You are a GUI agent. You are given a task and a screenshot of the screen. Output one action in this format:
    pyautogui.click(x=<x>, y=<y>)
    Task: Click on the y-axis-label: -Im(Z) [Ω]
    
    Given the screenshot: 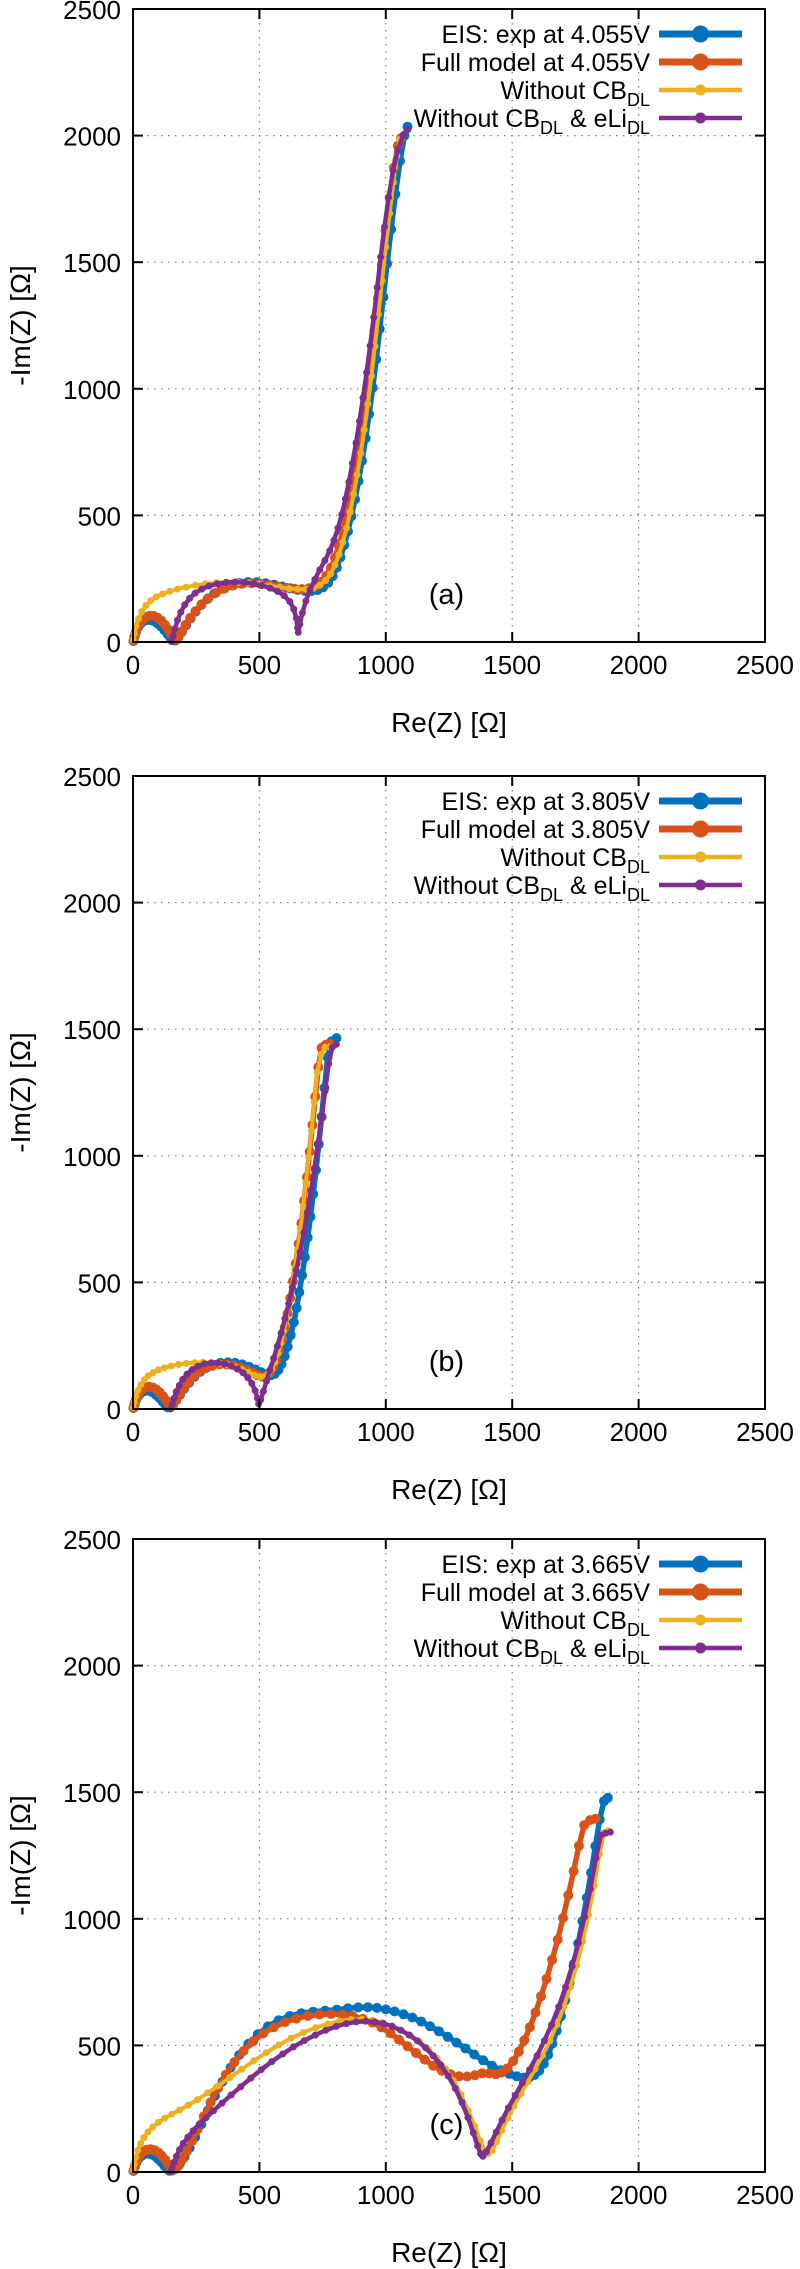 What is the action you would take?
    pyautogui.click(x=20, y=325)
    